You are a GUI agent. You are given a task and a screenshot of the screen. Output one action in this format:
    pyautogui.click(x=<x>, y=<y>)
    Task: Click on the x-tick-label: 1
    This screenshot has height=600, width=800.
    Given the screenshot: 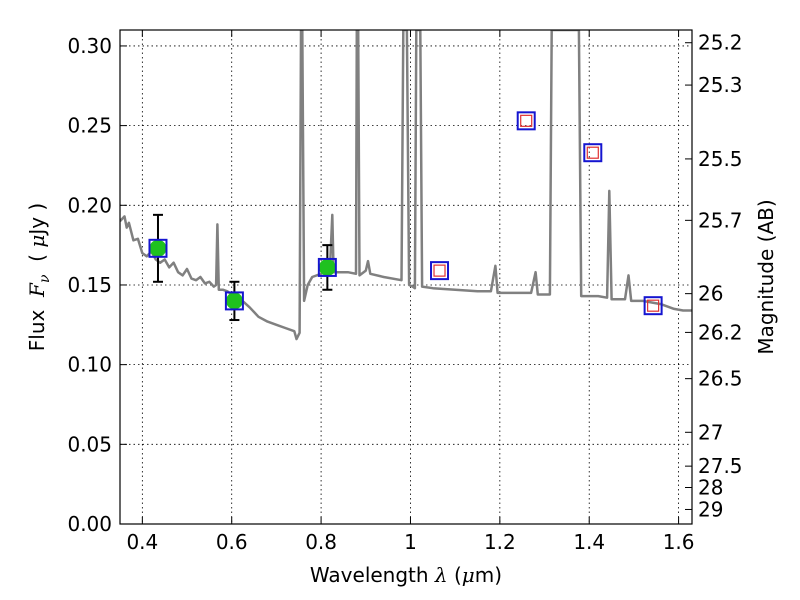 What is the action you would take?
    pyautogui.click(x=410, y=542)
    